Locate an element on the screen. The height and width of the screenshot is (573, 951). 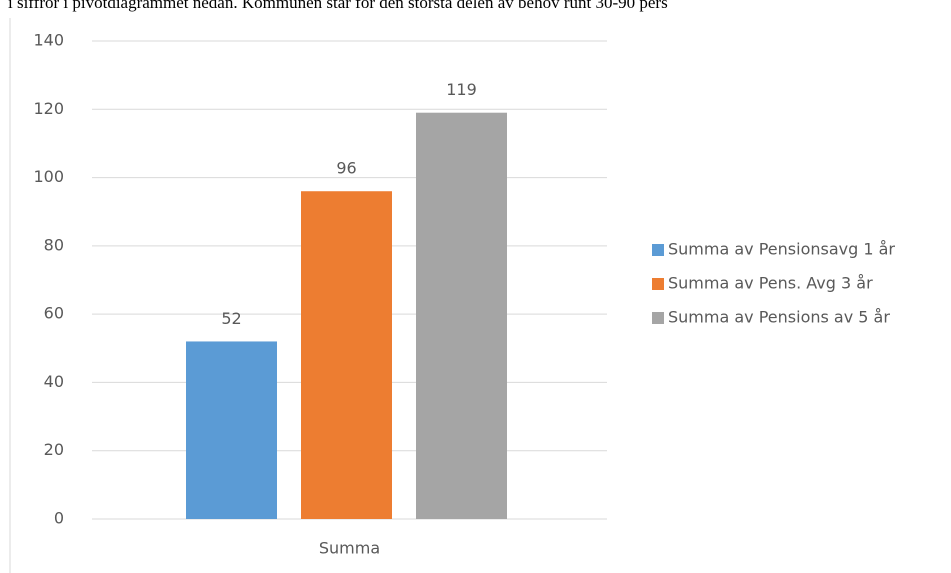
data-label: 52 is located at coordinates (231, 318).